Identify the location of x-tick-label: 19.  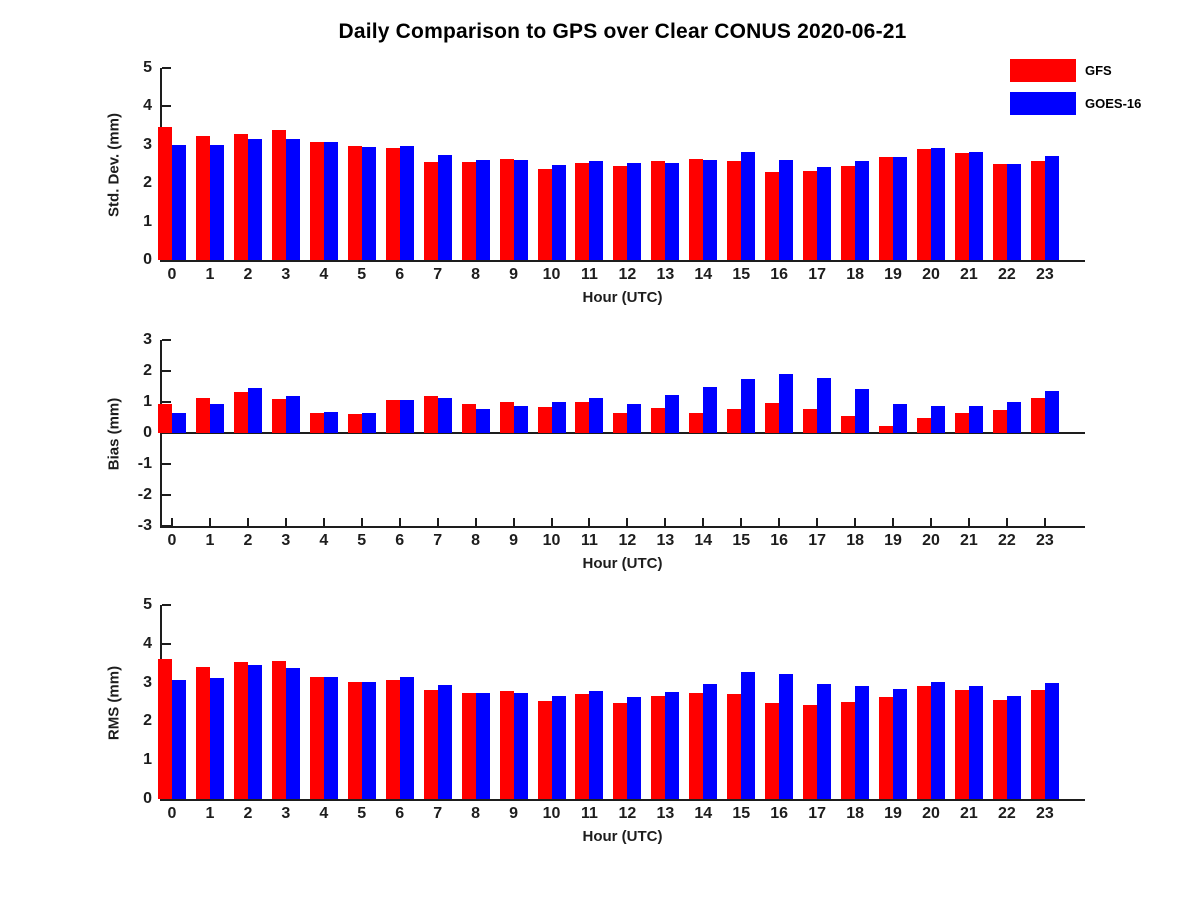
(893, 274).